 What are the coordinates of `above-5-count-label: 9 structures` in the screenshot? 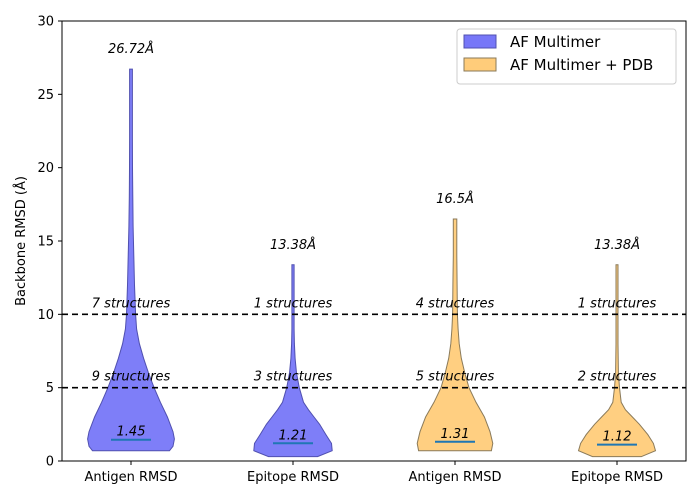 It's located at (131, 377).